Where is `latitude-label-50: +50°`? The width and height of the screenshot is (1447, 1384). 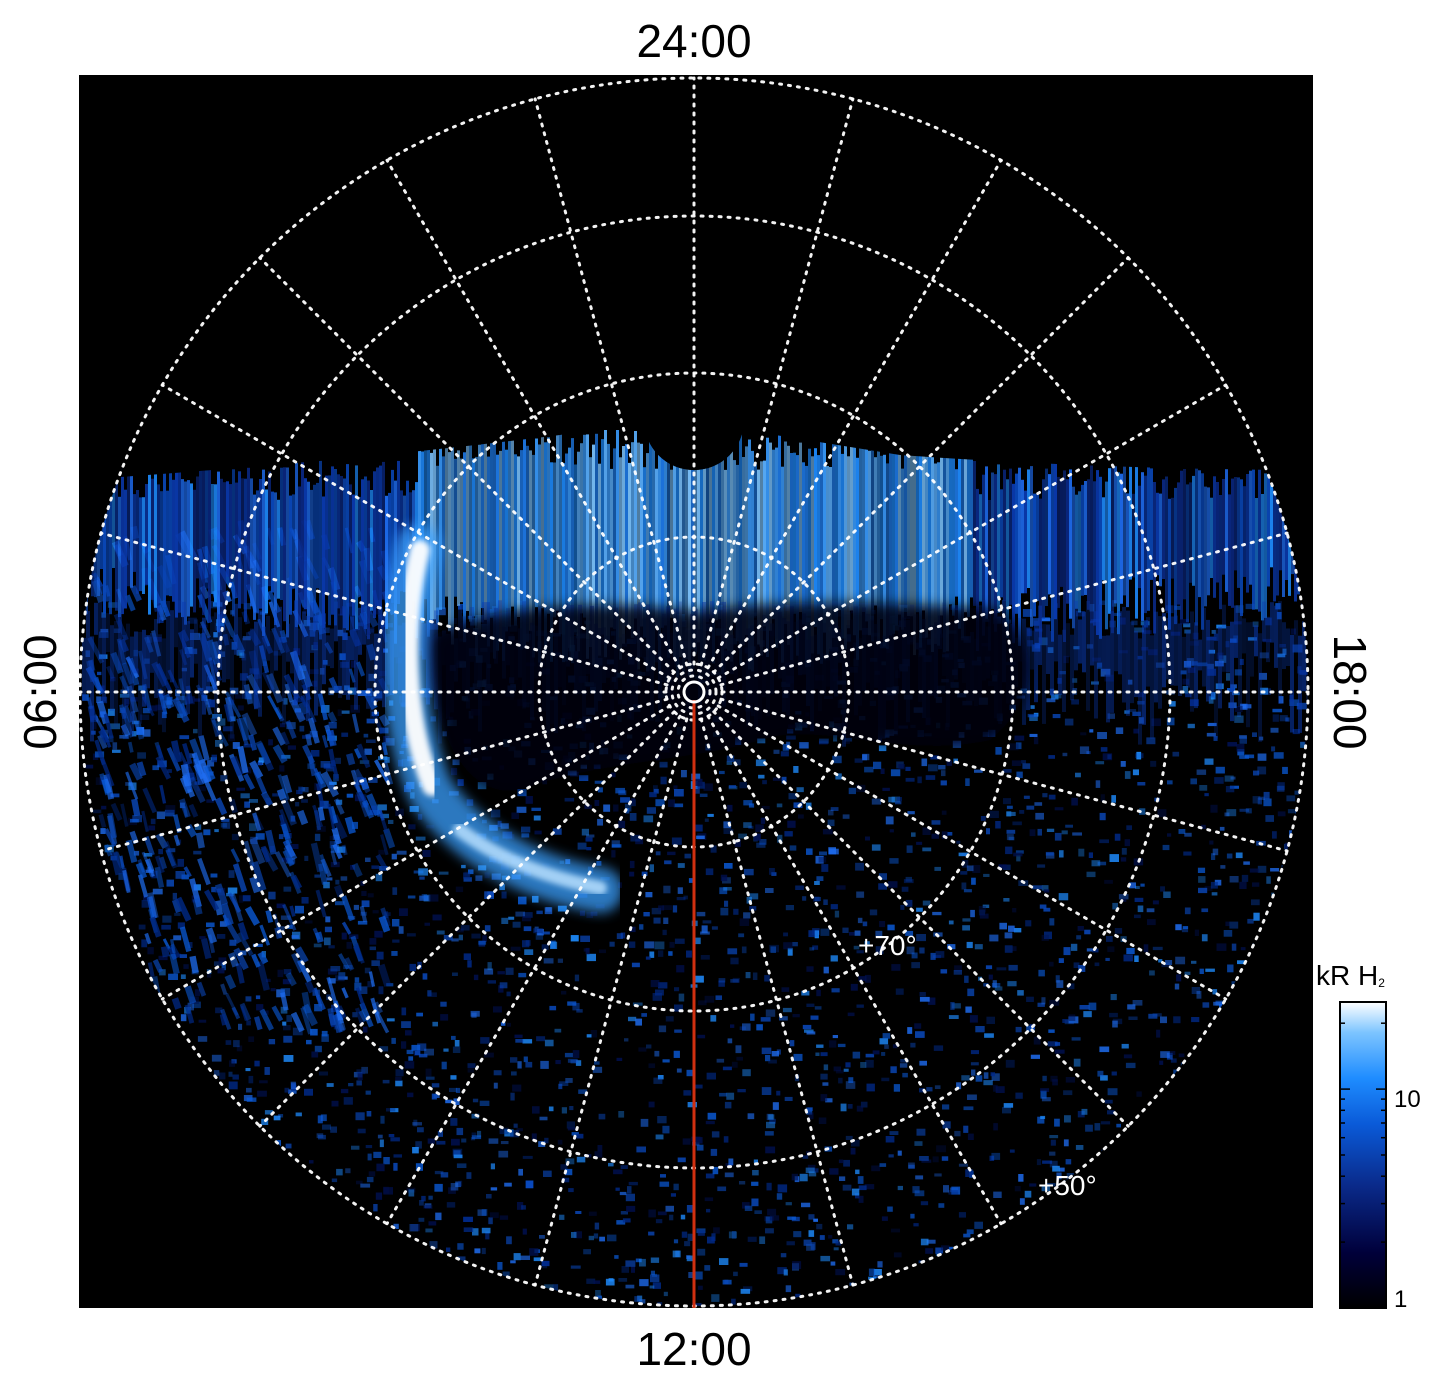
latitude-label-50: +50° is located at coordinates (1067, 1185).